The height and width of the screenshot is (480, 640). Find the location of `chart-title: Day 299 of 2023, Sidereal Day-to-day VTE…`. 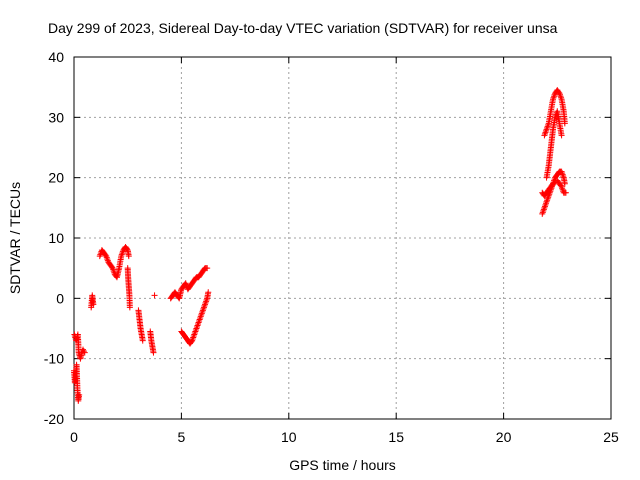

chart-title: Day 299 of 2023, Sidereal Day-to-day VTE… is located at coordinates (303, 28).